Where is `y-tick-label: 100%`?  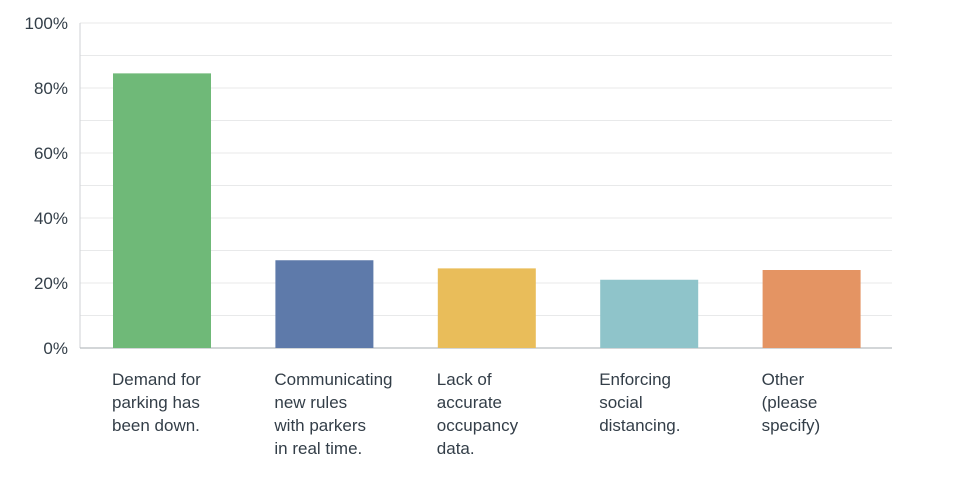 y-tick-label: 100% is located at coordinates (46, 23).